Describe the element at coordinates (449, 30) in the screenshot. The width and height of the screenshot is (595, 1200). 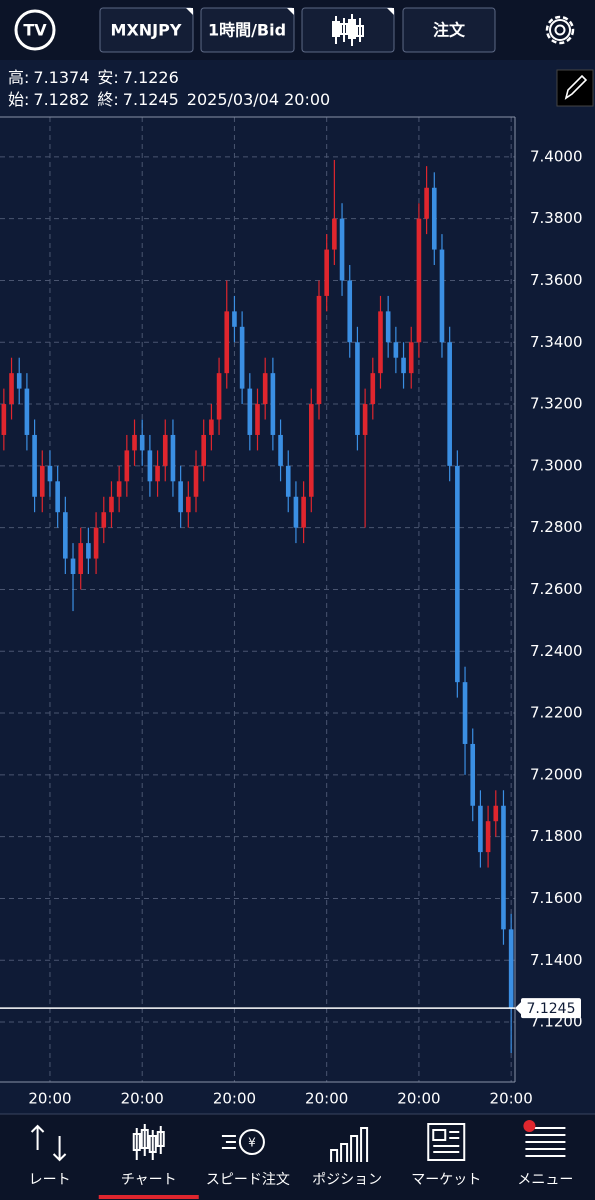
I see `order-button: 注文` at that location.